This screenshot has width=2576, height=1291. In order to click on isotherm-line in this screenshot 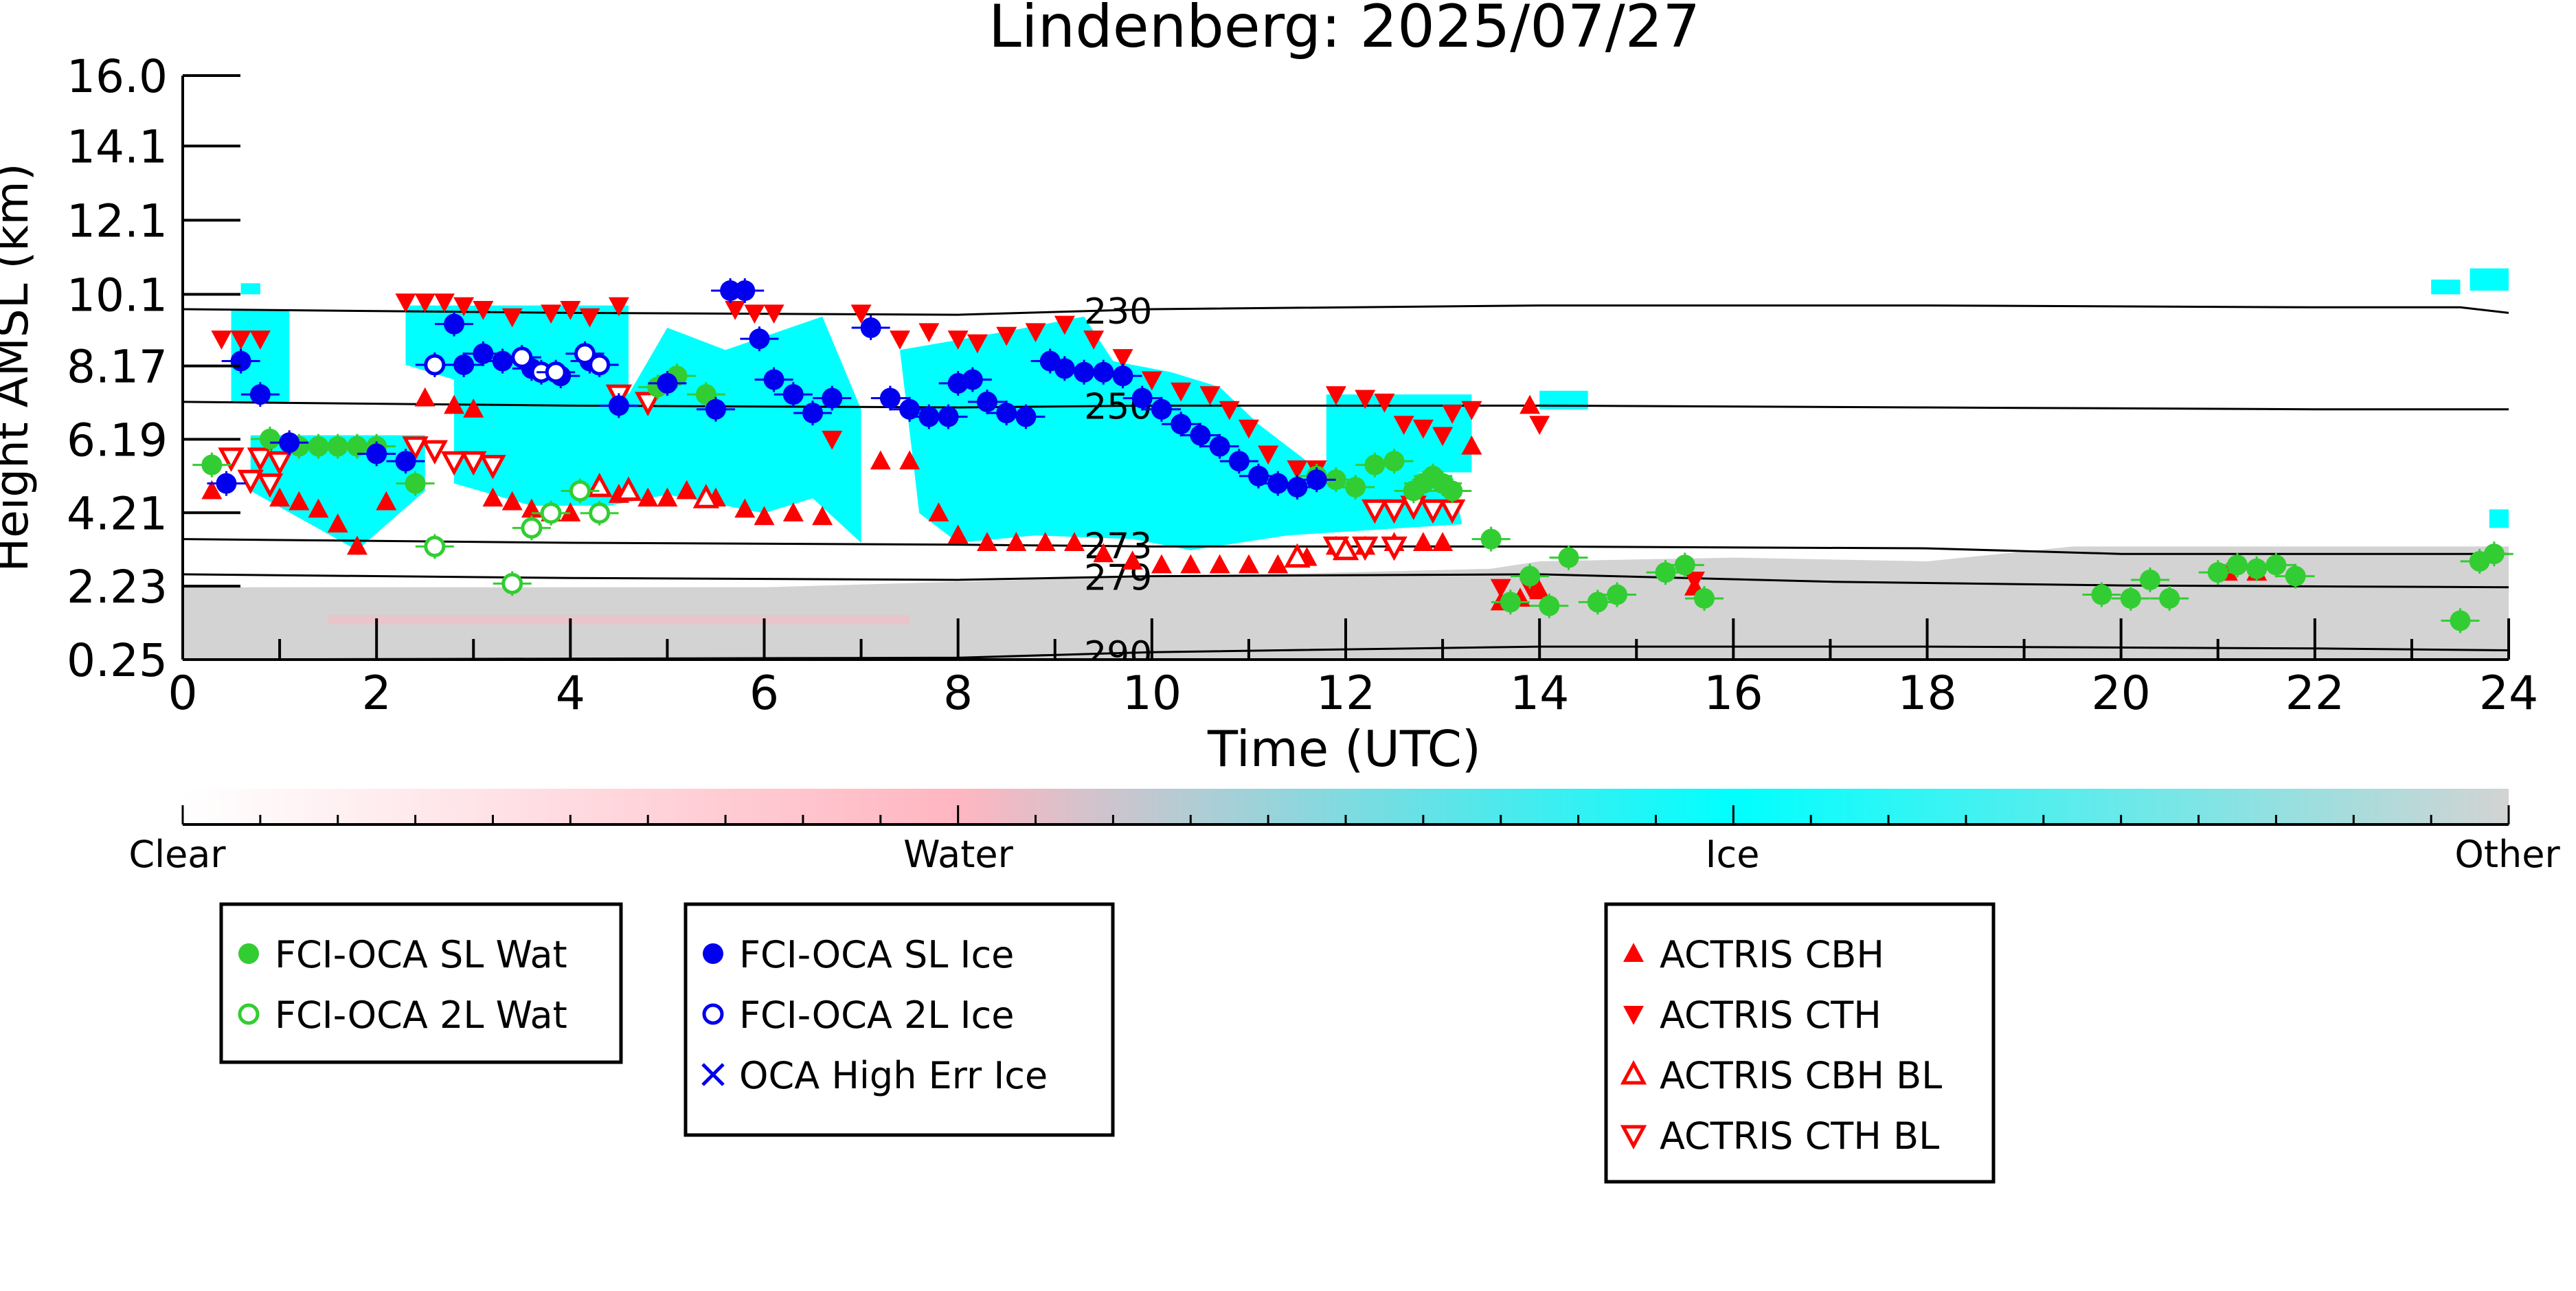, I will do `click(1346, 546)`.